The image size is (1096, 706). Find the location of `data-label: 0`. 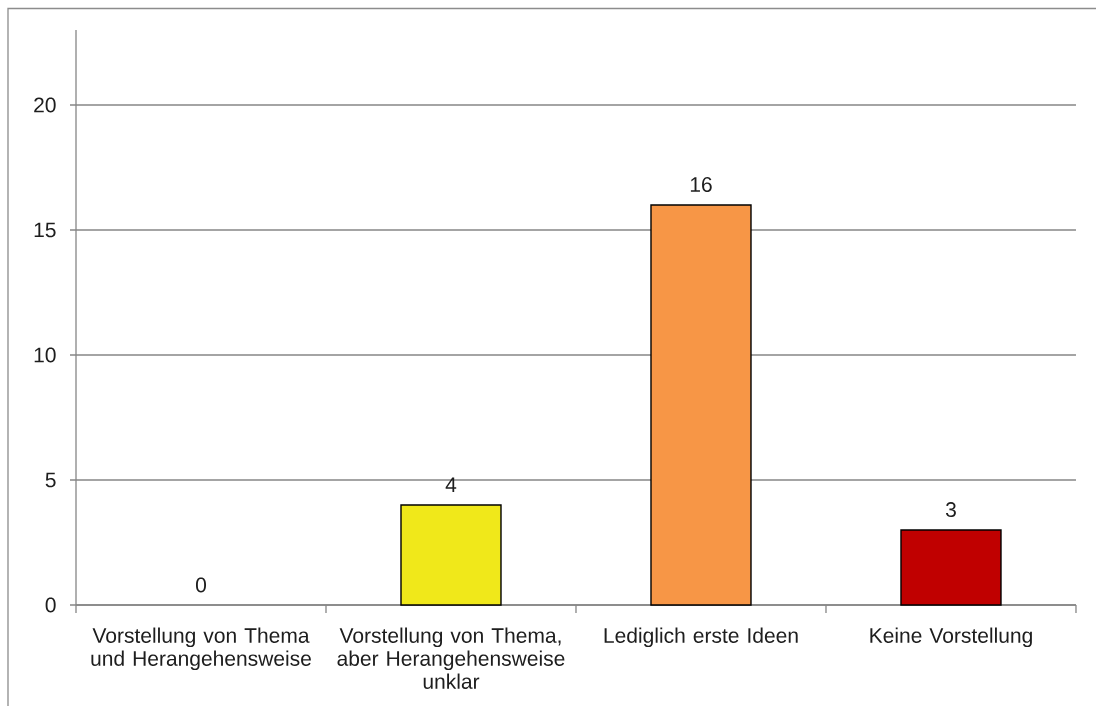

data-label: 0 is located at coordinates (201, 585).